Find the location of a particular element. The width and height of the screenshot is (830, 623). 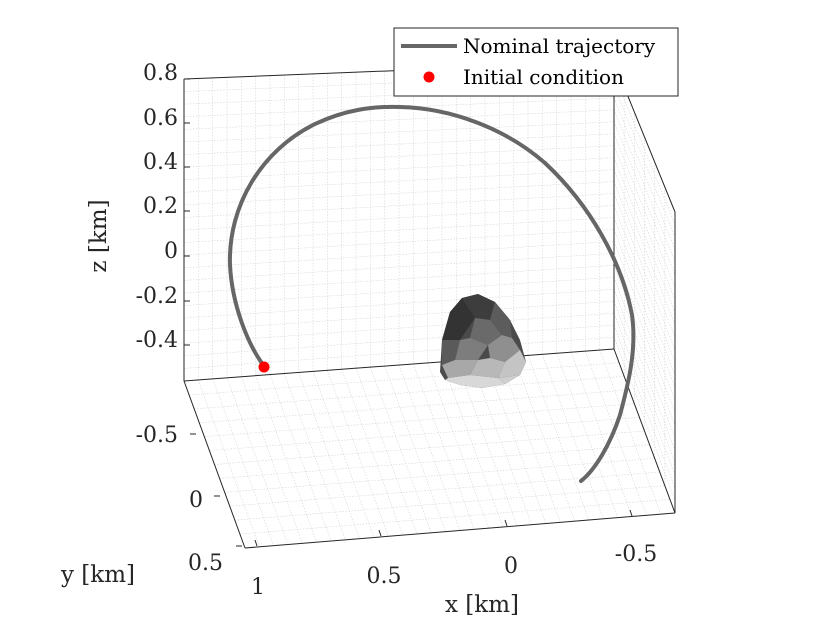

y-tick-label: -0.5 is located at coordinates (157, 435).